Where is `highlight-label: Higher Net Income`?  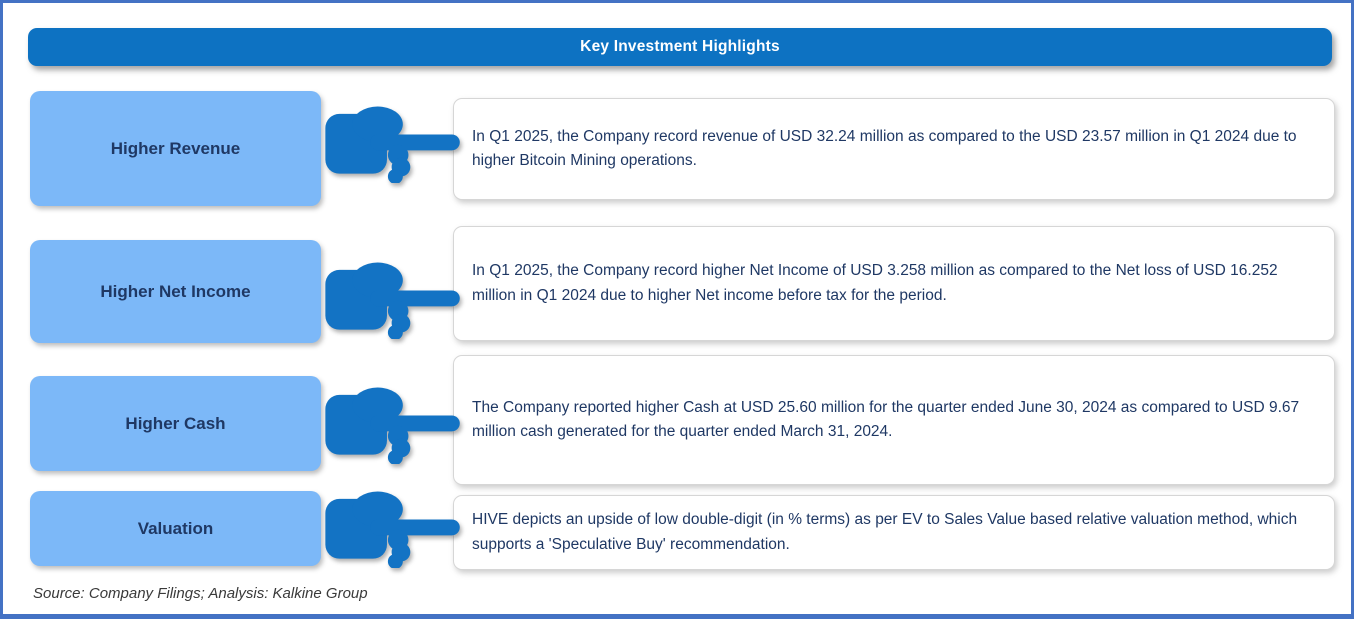 highlight-label: Higher Net Income is located at coordinates (175, 291).